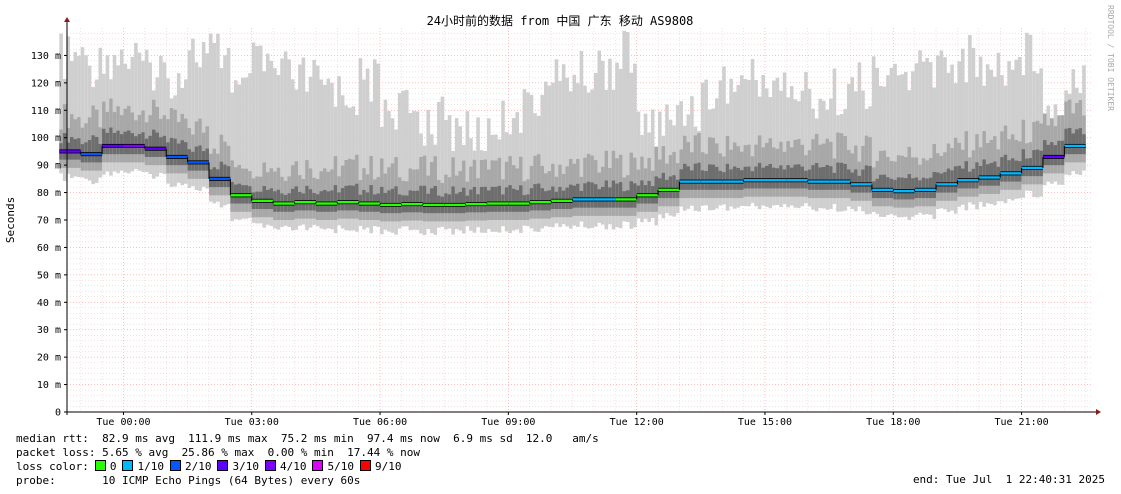 The image size is (1121, 494). I want to click on y-tick-label: 110 m, so click(46, 111).